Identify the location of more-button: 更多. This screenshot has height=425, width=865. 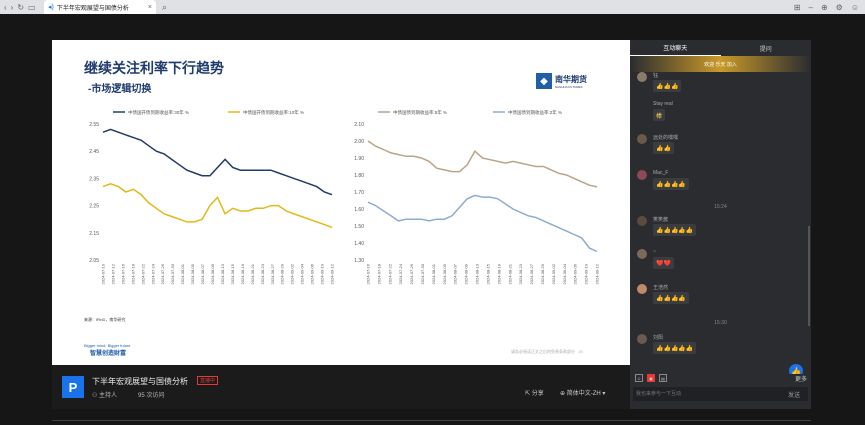
(800, 379).